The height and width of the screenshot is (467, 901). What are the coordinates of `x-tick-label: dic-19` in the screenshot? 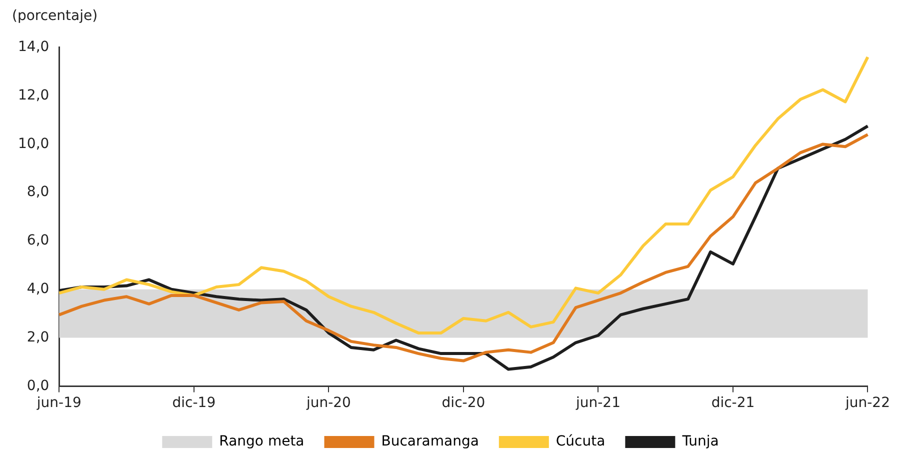 It's located at (194, 403).